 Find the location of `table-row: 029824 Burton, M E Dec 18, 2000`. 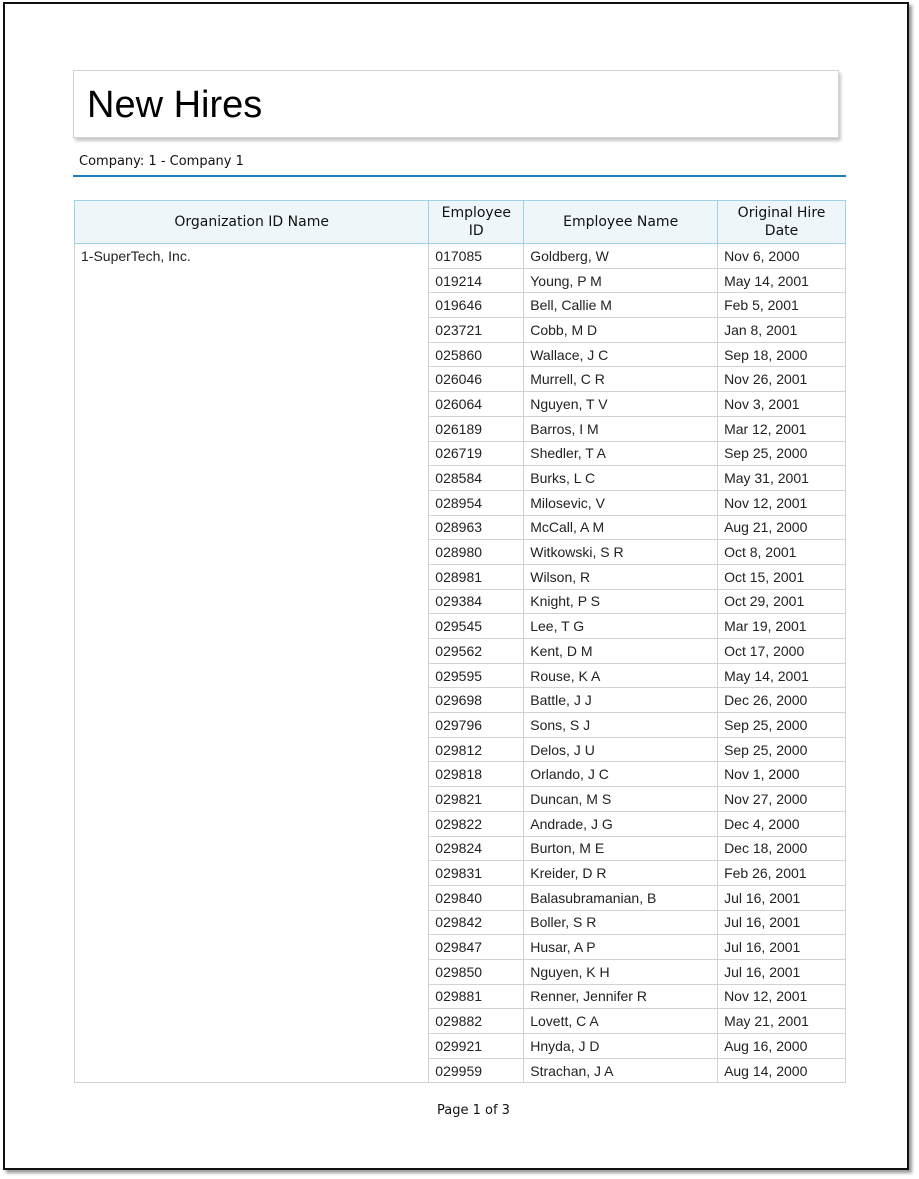

table-row: 029824 Burton, M E Dec 18, 2000 is located at coordinates (460, 848).